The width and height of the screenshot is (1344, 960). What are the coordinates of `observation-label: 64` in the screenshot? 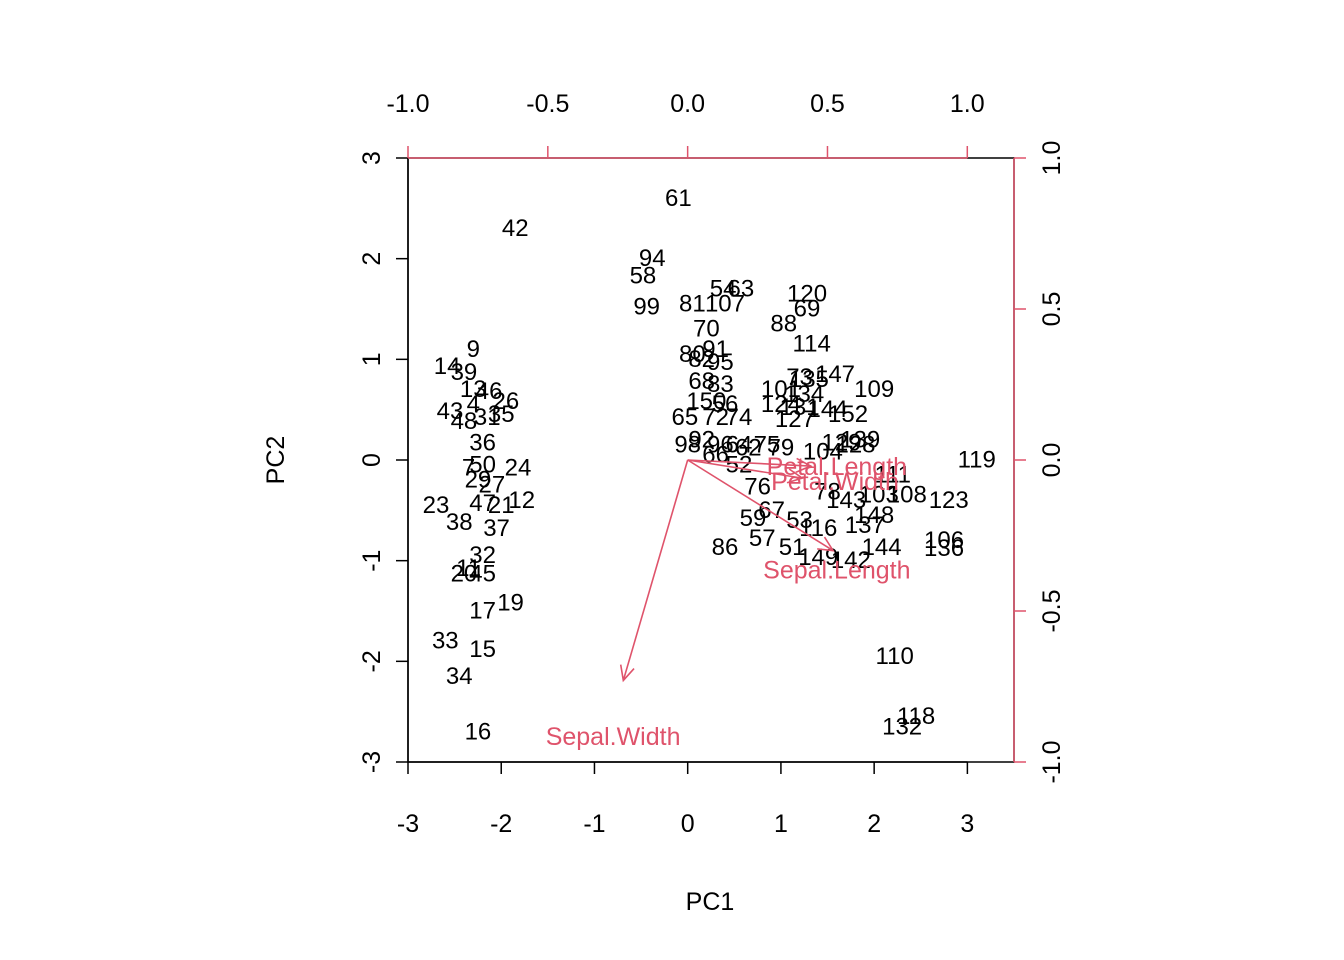 It's located at (739, 444).